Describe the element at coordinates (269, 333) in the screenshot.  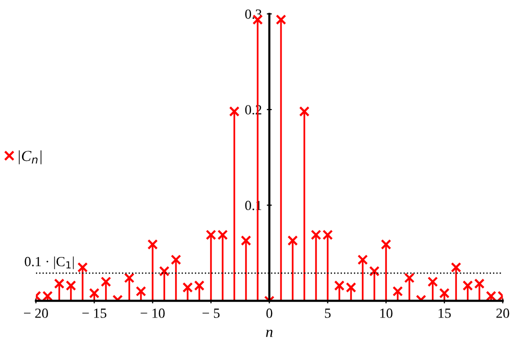
I see `x-axis-title: n` at that location.